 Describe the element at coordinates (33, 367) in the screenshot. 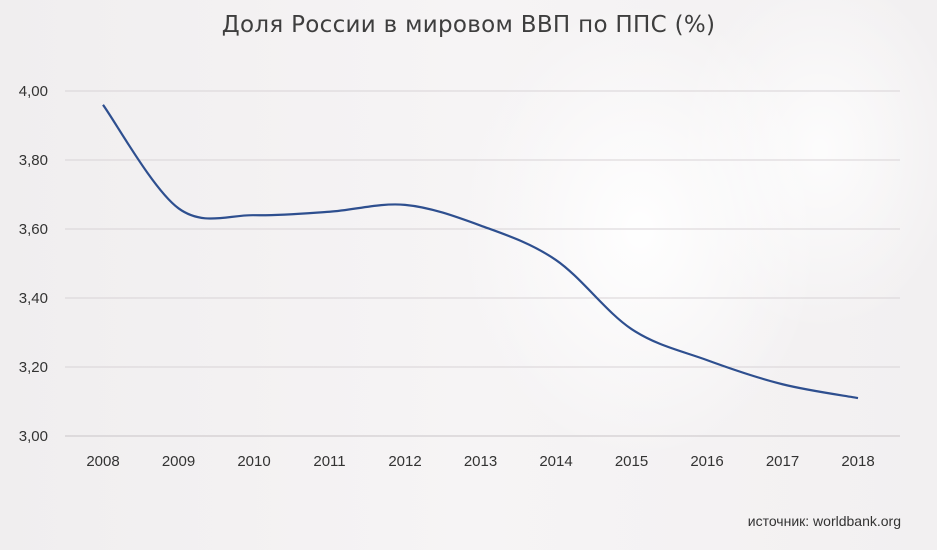

I see `y-tick-label: 3,20` at that location.